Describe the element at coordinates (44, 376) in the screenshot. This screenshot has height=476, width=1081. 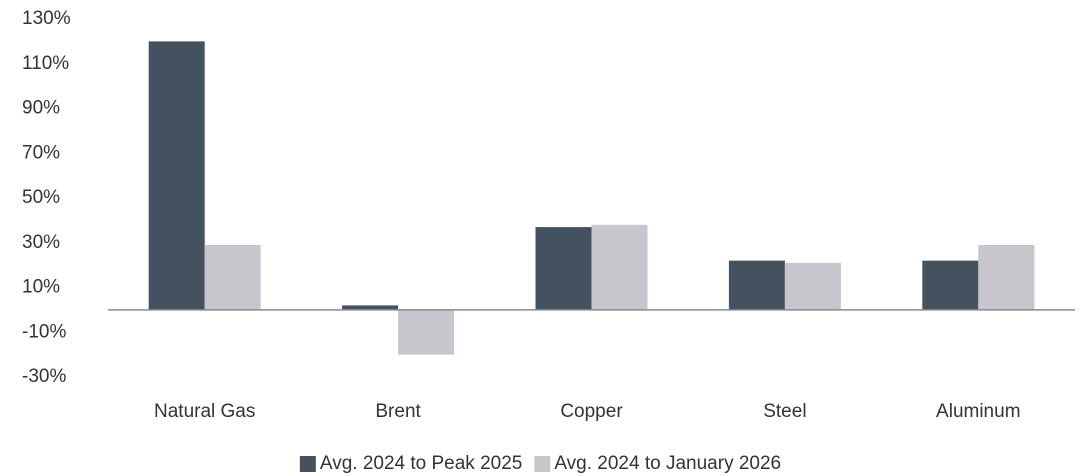
I see `y-tick-label: -30%` at that location.